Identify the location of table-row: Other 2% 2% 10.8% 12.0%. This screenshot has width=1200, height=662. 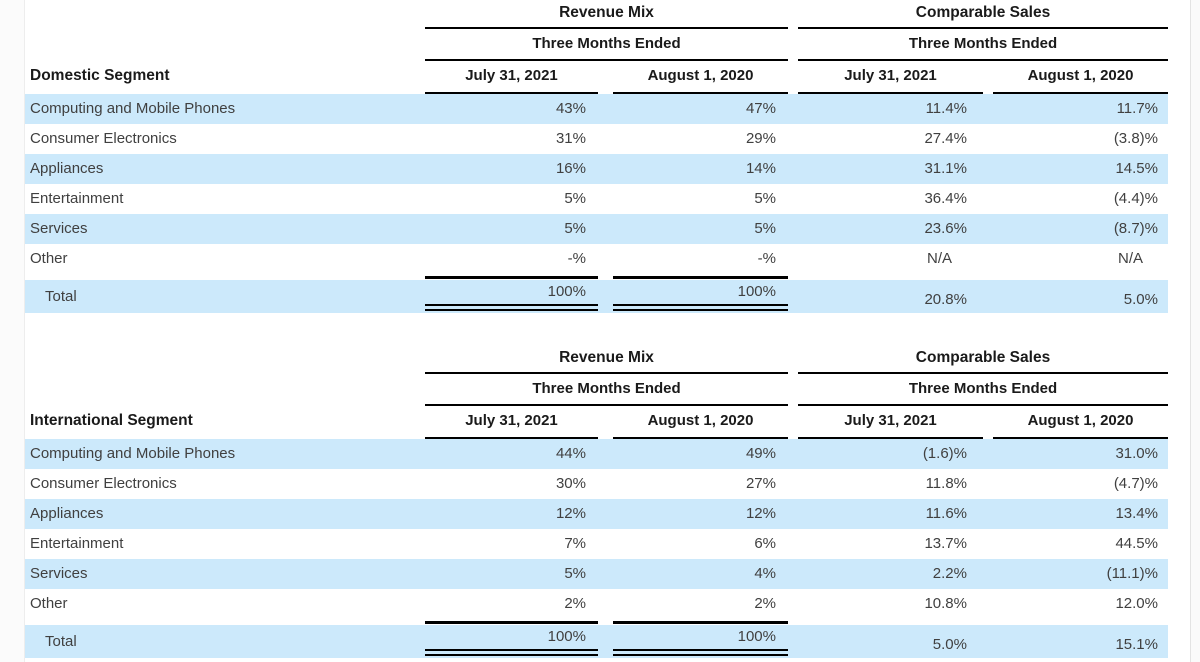
(596, 604).